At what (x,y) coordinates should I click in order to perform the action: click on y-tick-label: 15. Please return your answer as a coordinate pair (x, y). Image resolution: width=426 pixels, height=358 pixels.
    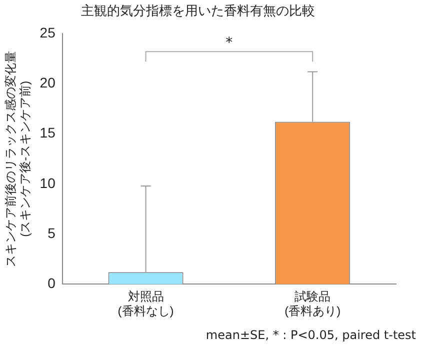
    Looking at the image, I should click on (48, 132).